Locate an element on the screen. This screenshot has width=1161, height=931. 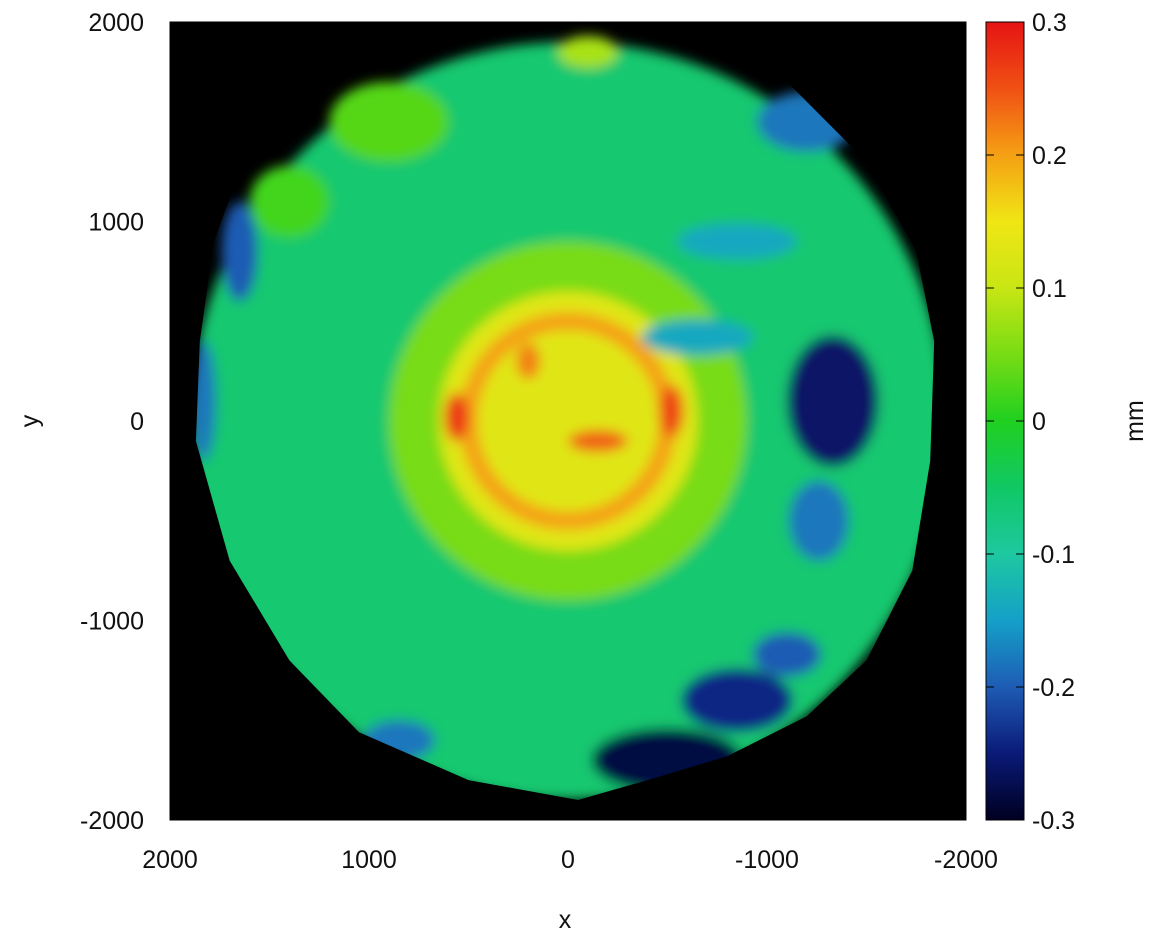
y-tick-label: 1000 is located at coordinates (116, 223).